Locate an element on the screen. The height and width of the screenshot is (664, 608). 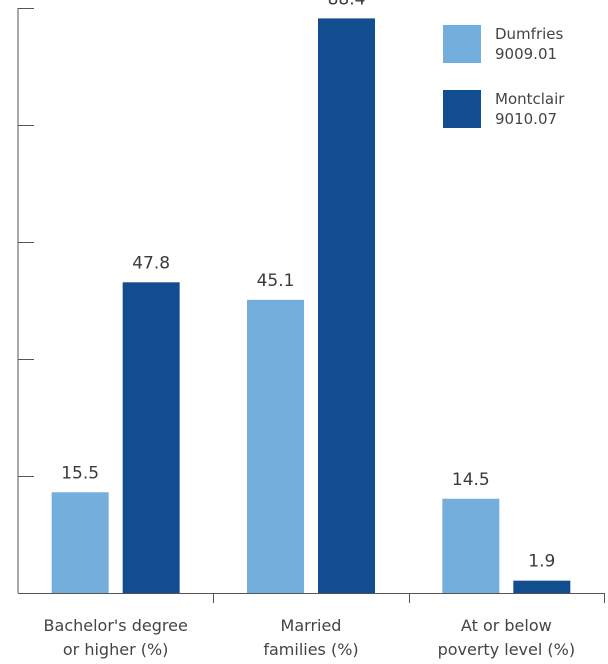
legend-label-0-0: Dumfries is located at coordinates (529, 34).